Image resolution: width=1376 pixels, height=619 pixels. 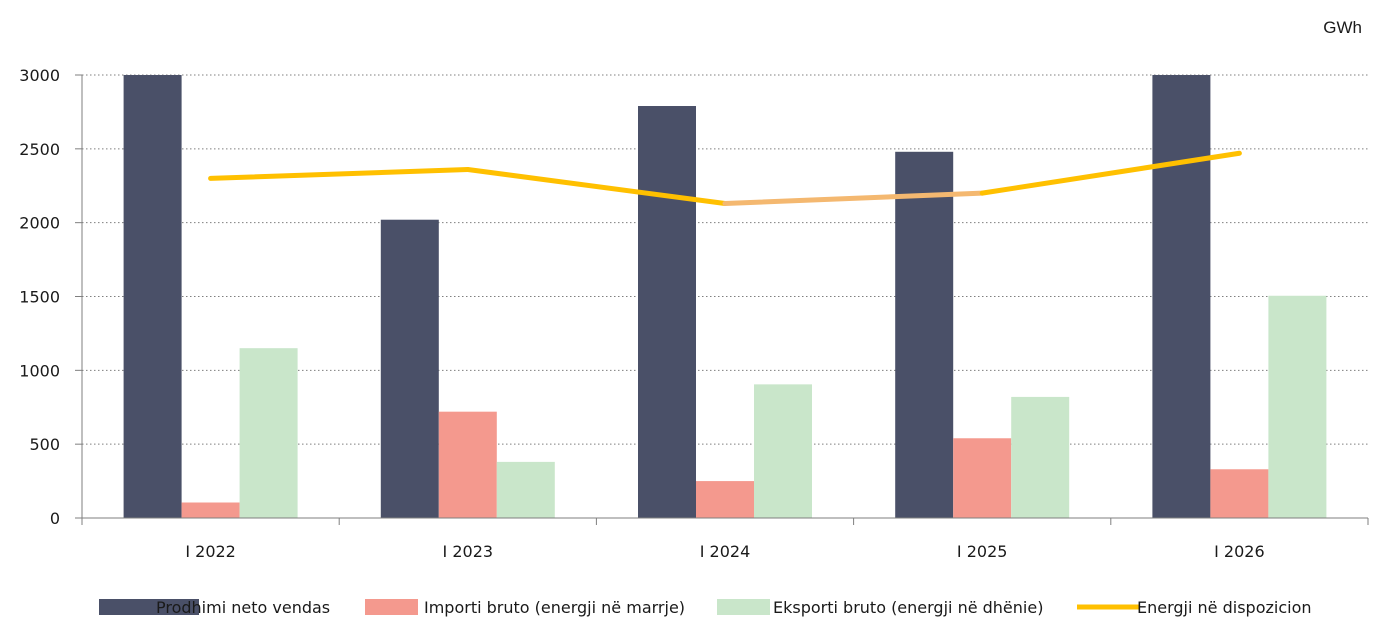 I want to click on legend-label: Eksporti bruto (energji në dhënie), so click(x=908, y=607).